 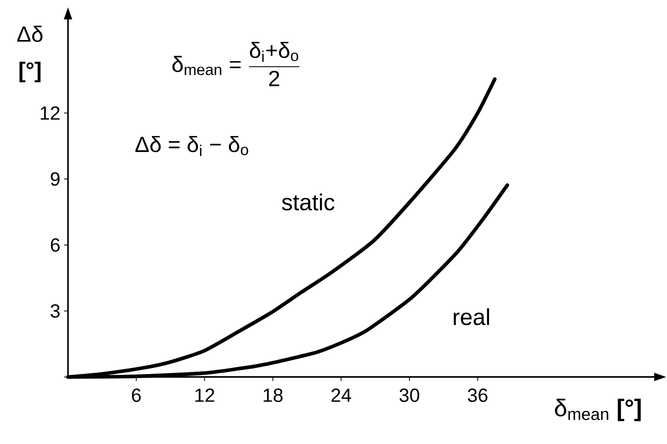 What do you see at coordinates (236, 64) in the screenshot?
I see `annotation: $\text{δ}_{\text{mean}}\text{ = }\frac{\text{δ}_{\text{i}}\text{+δ}_{\text{o}}}{\text{2}}$` at bounding box center [236, 64].